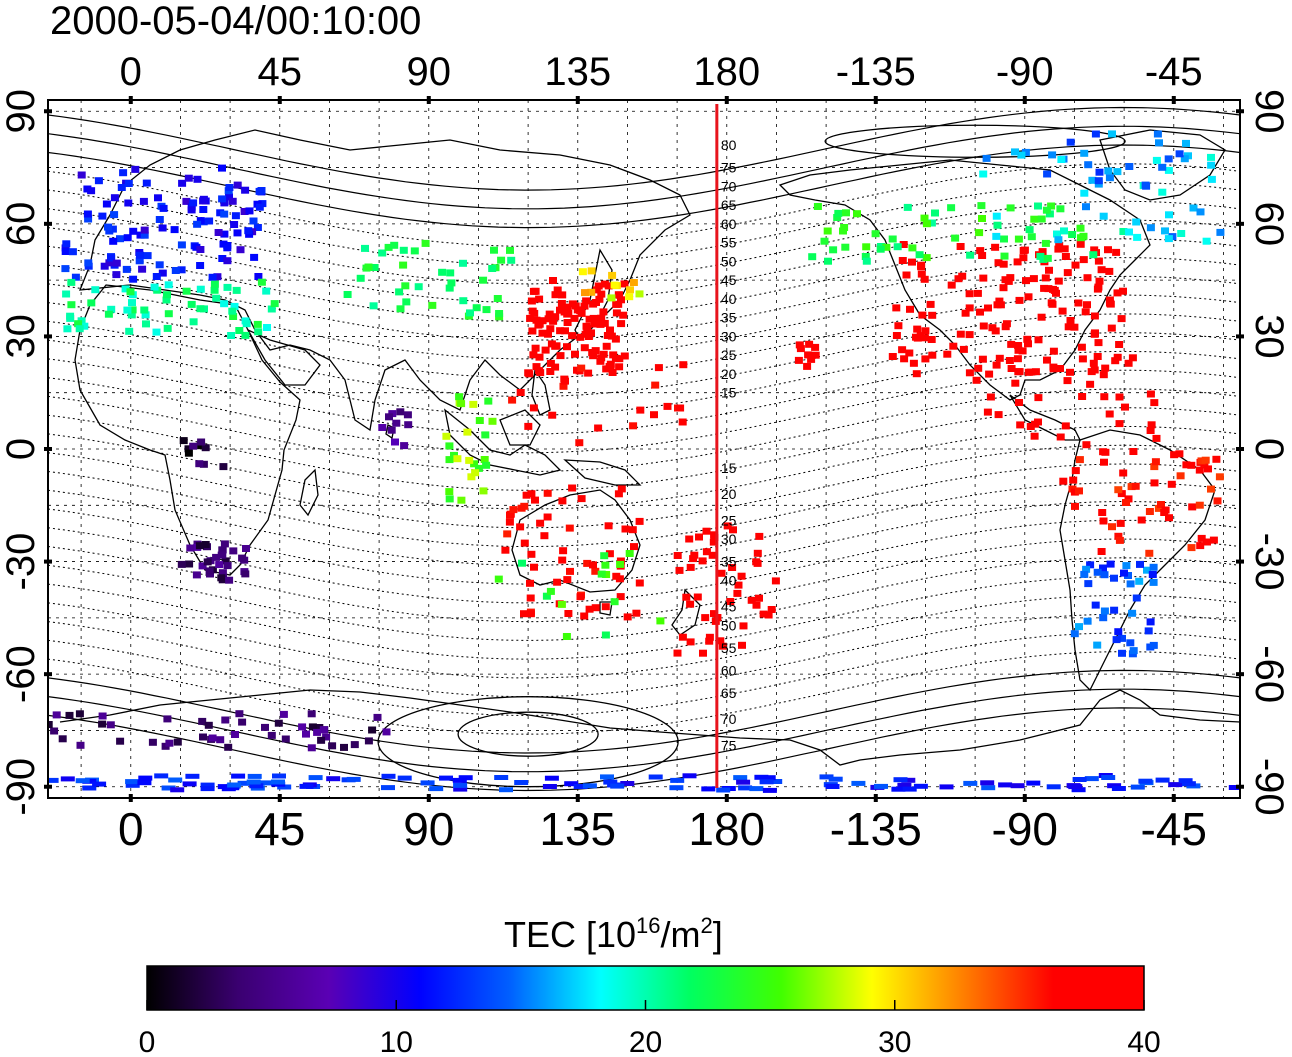 The image size is (1292, 1057). I want to click on x-tick-label-bottom: 45, so click(279, 829).